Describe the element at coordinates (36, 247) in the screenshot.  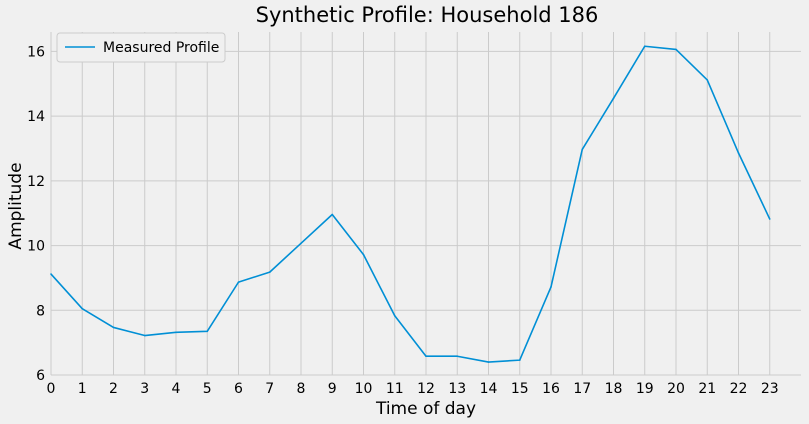
I see `y-tick-label: 10` at that location.